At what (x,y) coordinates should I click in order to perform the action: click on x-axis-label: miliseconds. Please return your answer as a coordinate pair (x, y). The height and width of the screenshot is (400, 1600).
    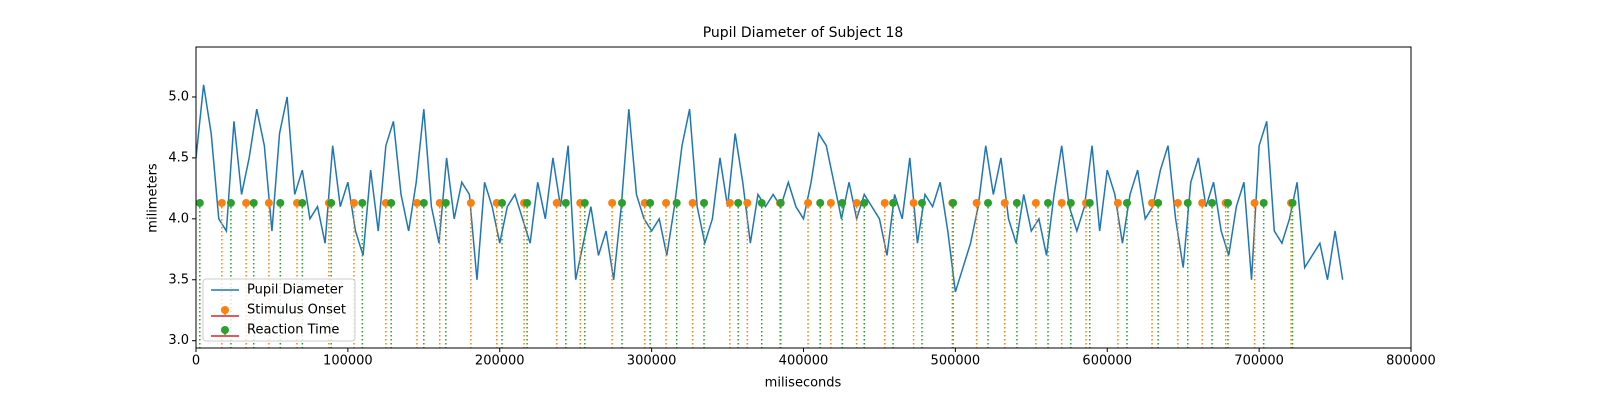
    Looking at the image, I should click on (803, 383).